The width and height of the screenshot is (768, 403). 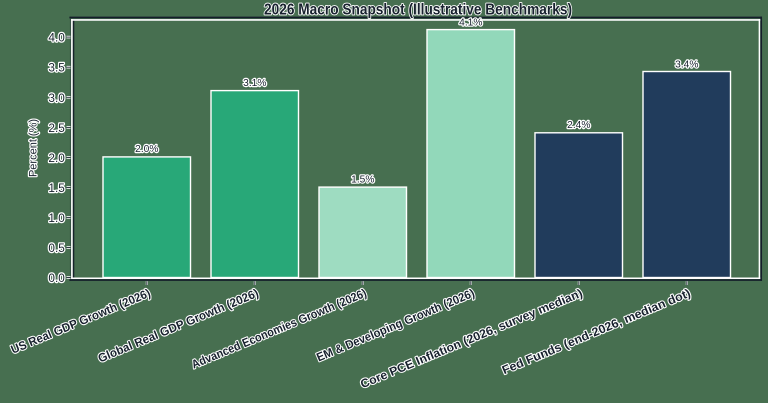 What do you see at coordinates (56, 68) in the screenshot?
I see `svg-text: 3.5` at bounding box center [56, 68].